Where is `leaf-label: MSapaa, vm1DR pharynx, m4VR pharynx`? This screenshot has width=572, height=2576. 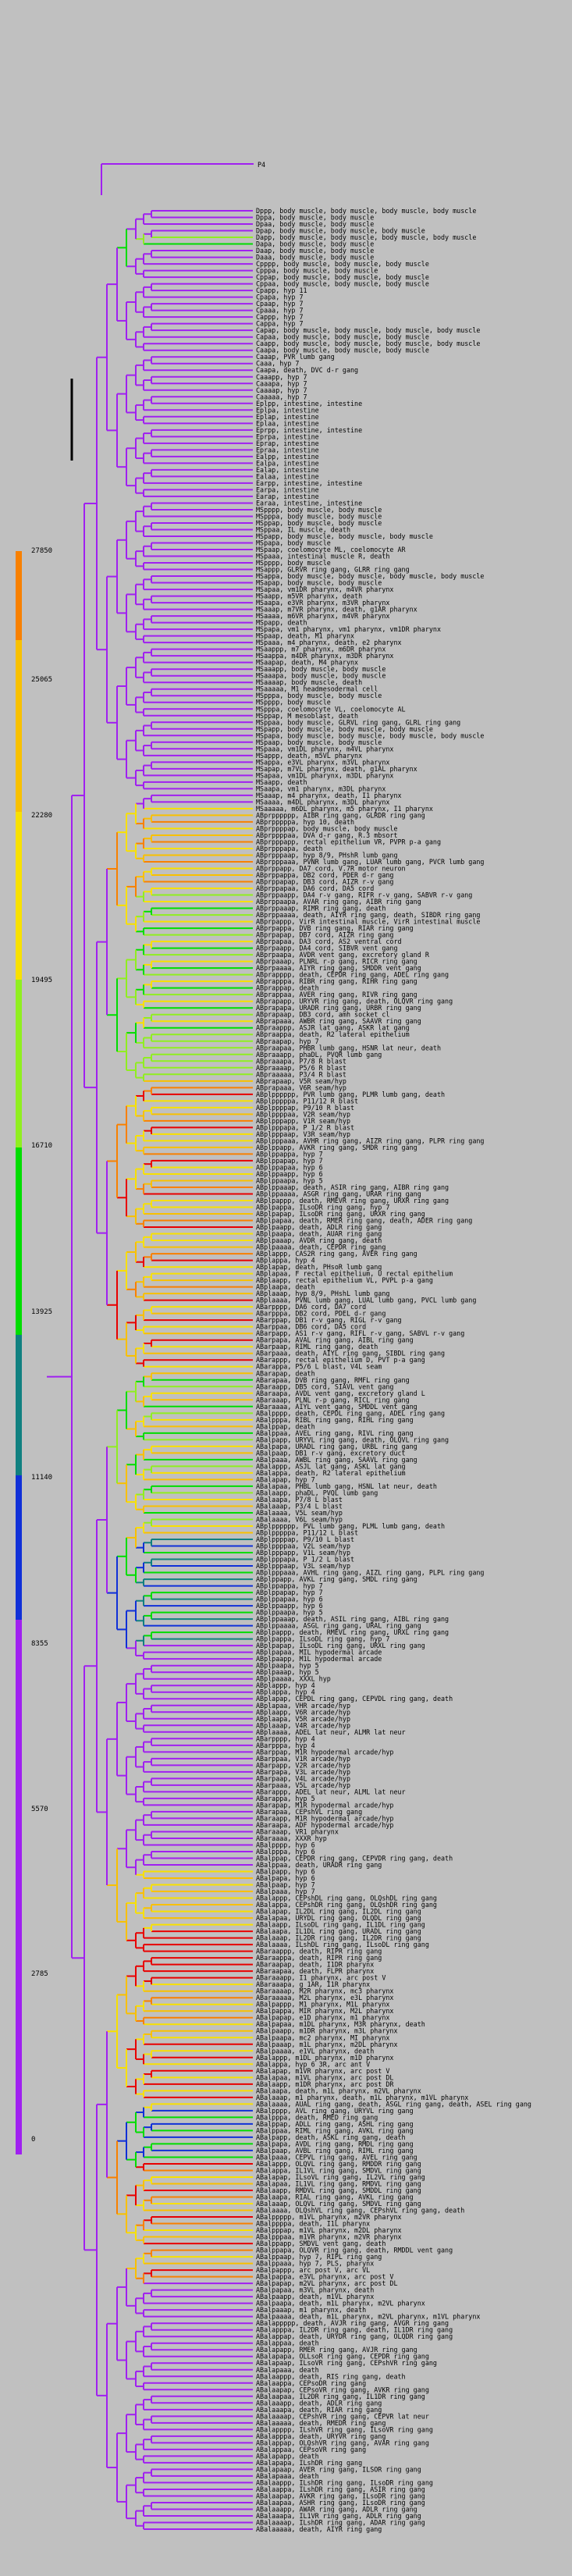
leaf-label: MSapaa, vm1DR pharynx, m4VR pharynx is located at coordinates (324, 589).